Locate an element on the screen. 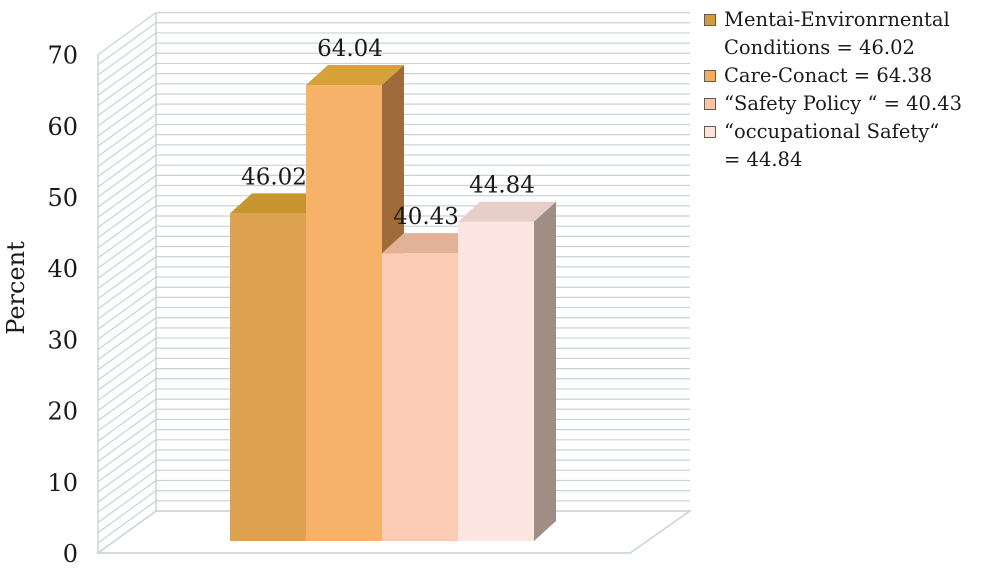 This screenshot has height=577, width=1000. y-tick-label: 70 is located at coordinates (62, 56).